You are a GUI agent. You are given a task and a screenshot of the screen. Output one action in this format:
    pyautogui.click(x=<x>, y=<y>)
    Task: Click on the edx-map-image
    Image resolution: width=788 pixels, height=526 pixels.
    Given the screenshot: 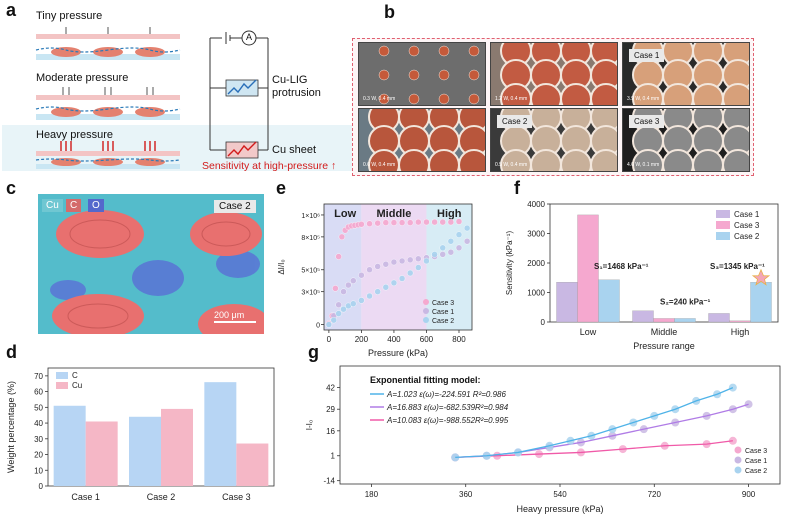 What is the action you would take?
    pyautogui.click(x=151, y=264)
    